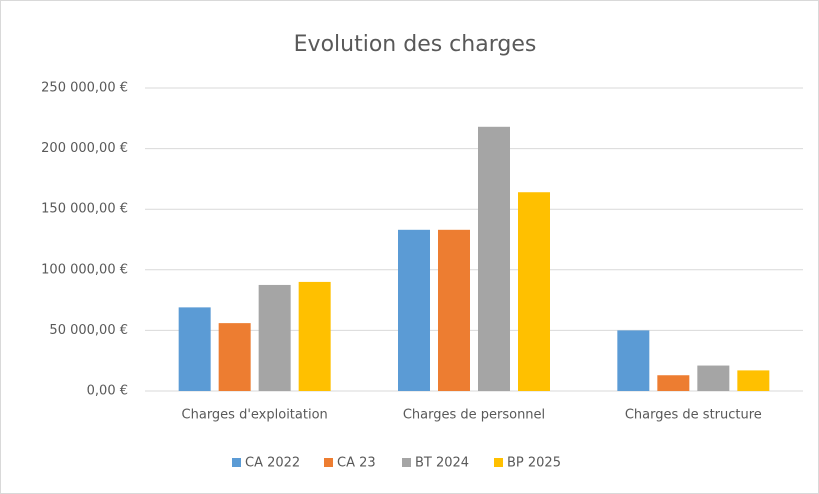  Describe the element at coordinates (415, 44) in the screenshot. I see `chart-title: Evolution des charges` at that location.